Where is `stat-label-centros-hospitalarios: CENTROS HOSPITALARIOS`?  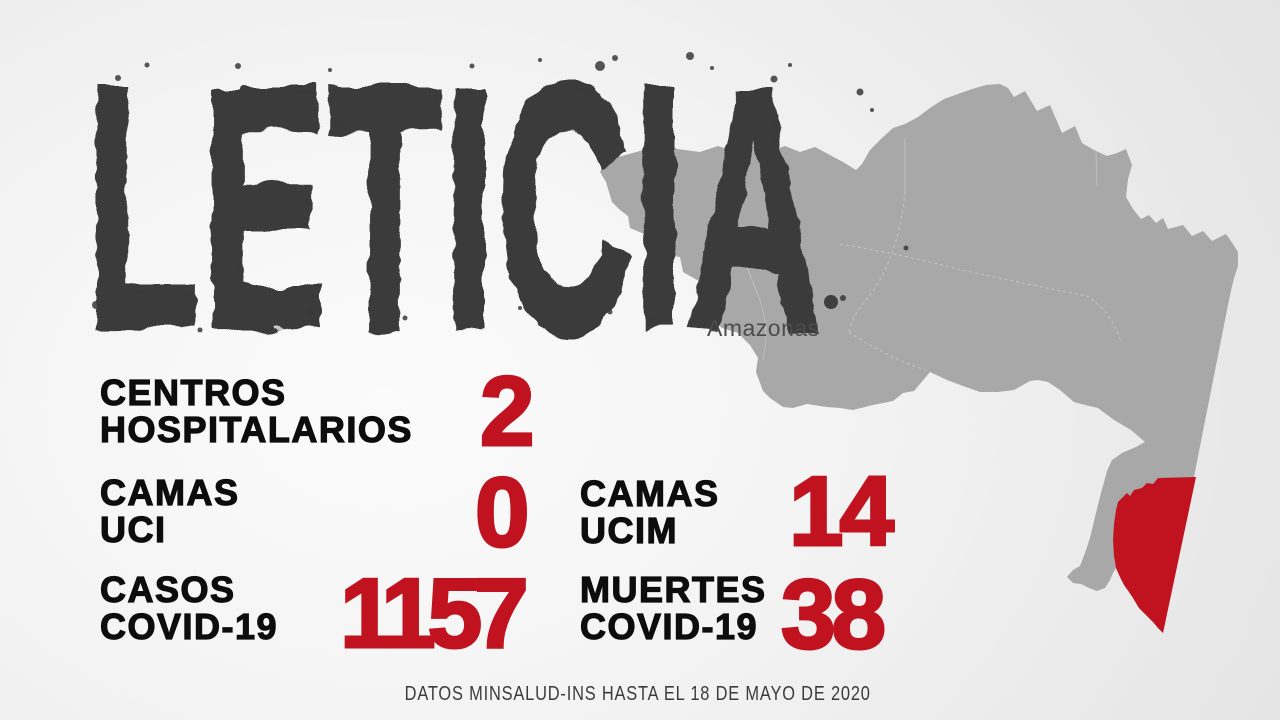 stat-label-centros-hospitalarios: CENTROS HOSPITALARIOS is located at coordinates (256, 411).